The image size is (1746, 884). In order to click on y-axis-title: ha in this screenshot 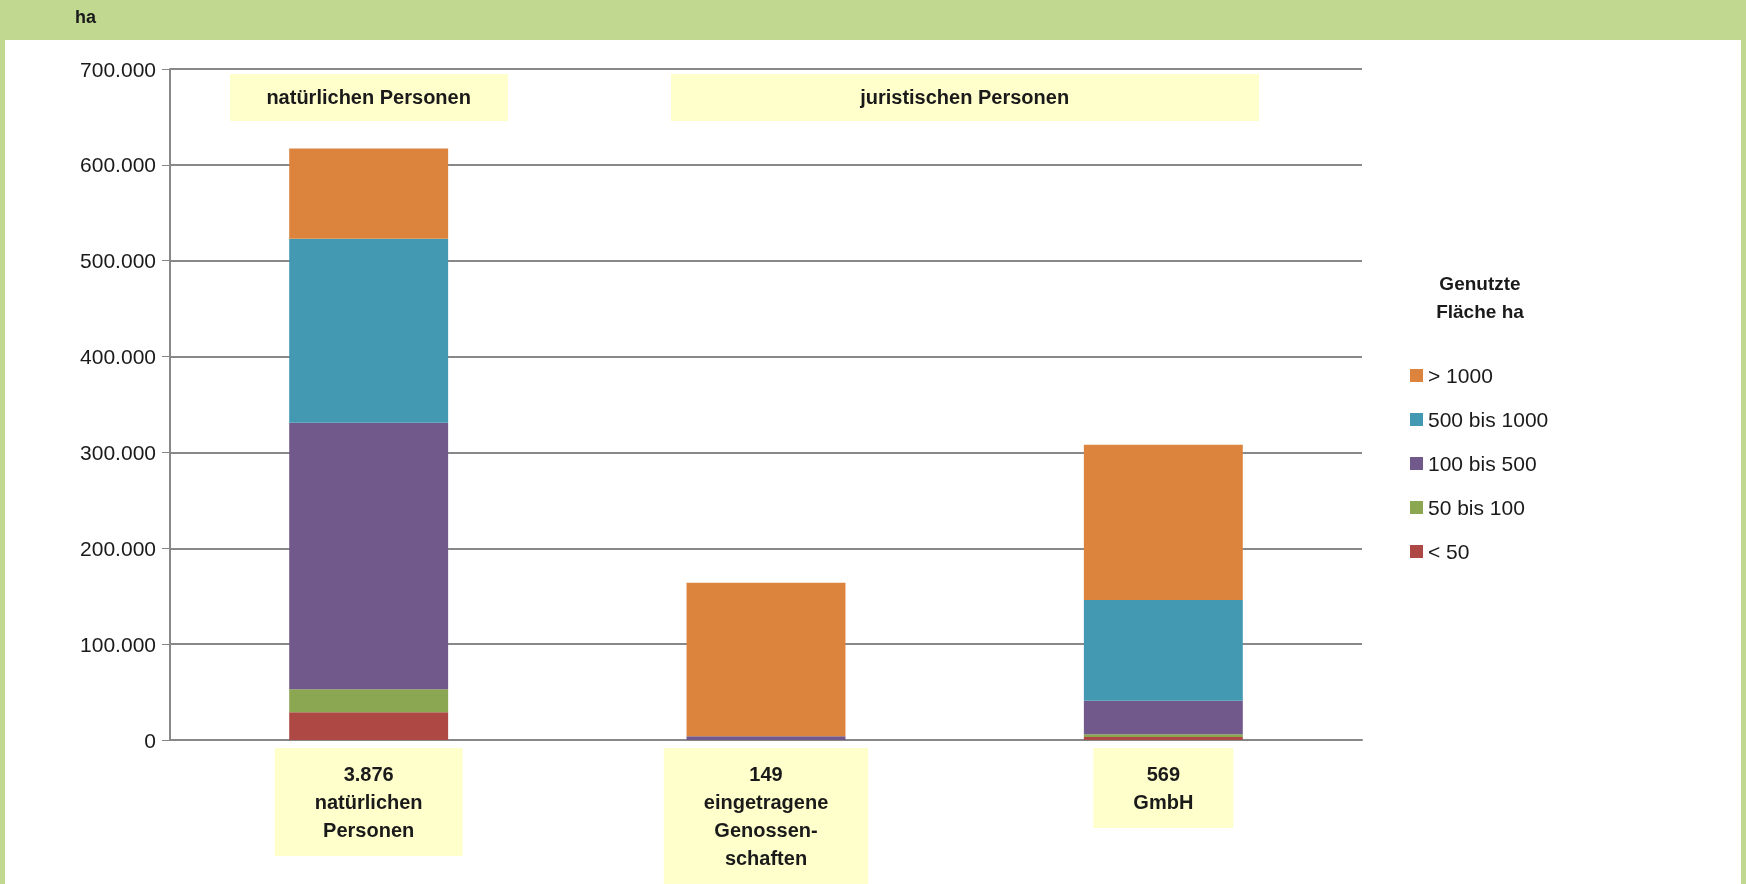, I will do `click(86, 17)`.